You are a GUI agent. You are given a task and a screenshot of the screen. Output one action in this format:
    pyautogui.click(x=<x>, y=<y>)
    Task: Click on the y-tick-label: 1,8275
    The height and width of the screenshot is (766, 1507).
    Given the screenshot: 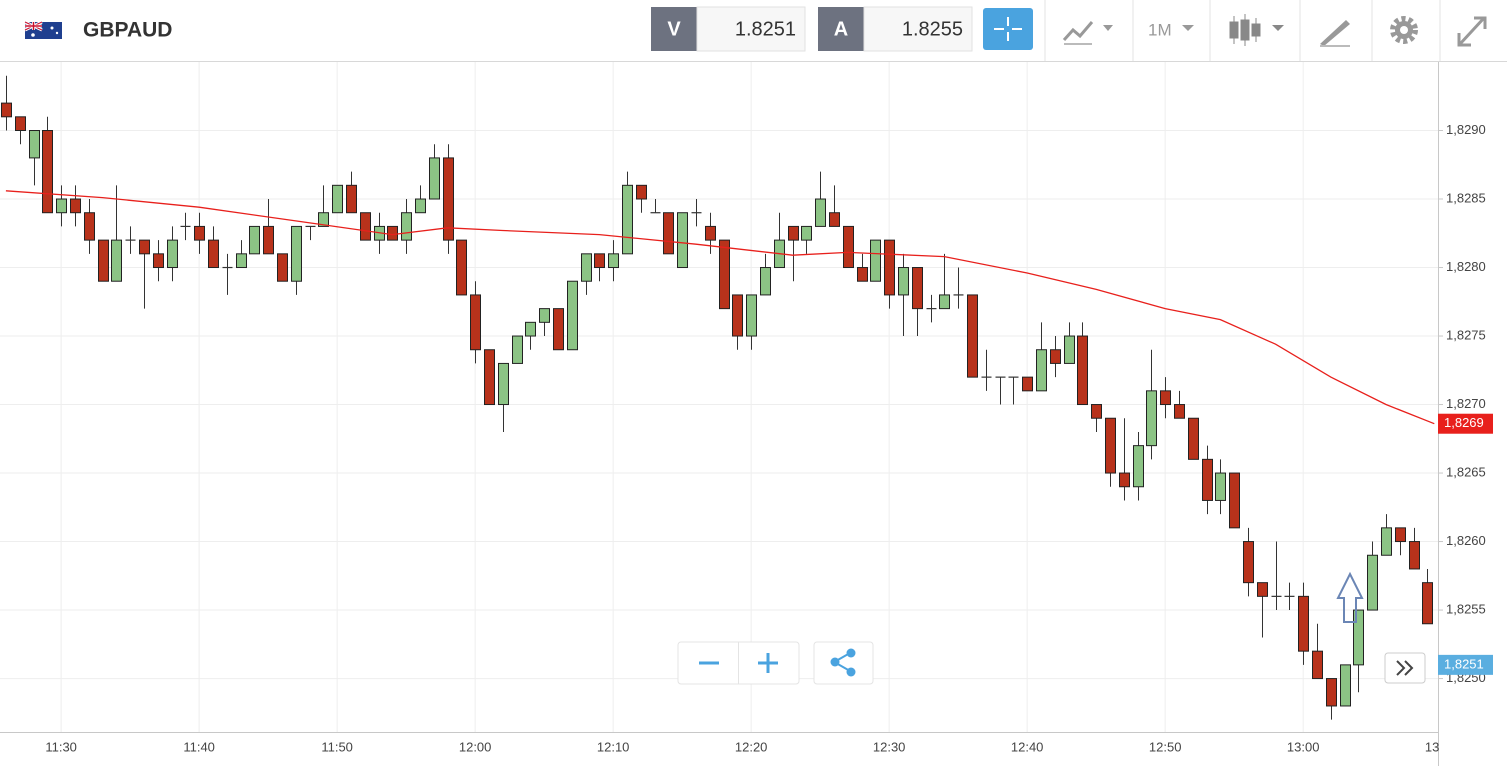 What is the action you would take?
    pyautogui.click(x=1466, y=334)
    